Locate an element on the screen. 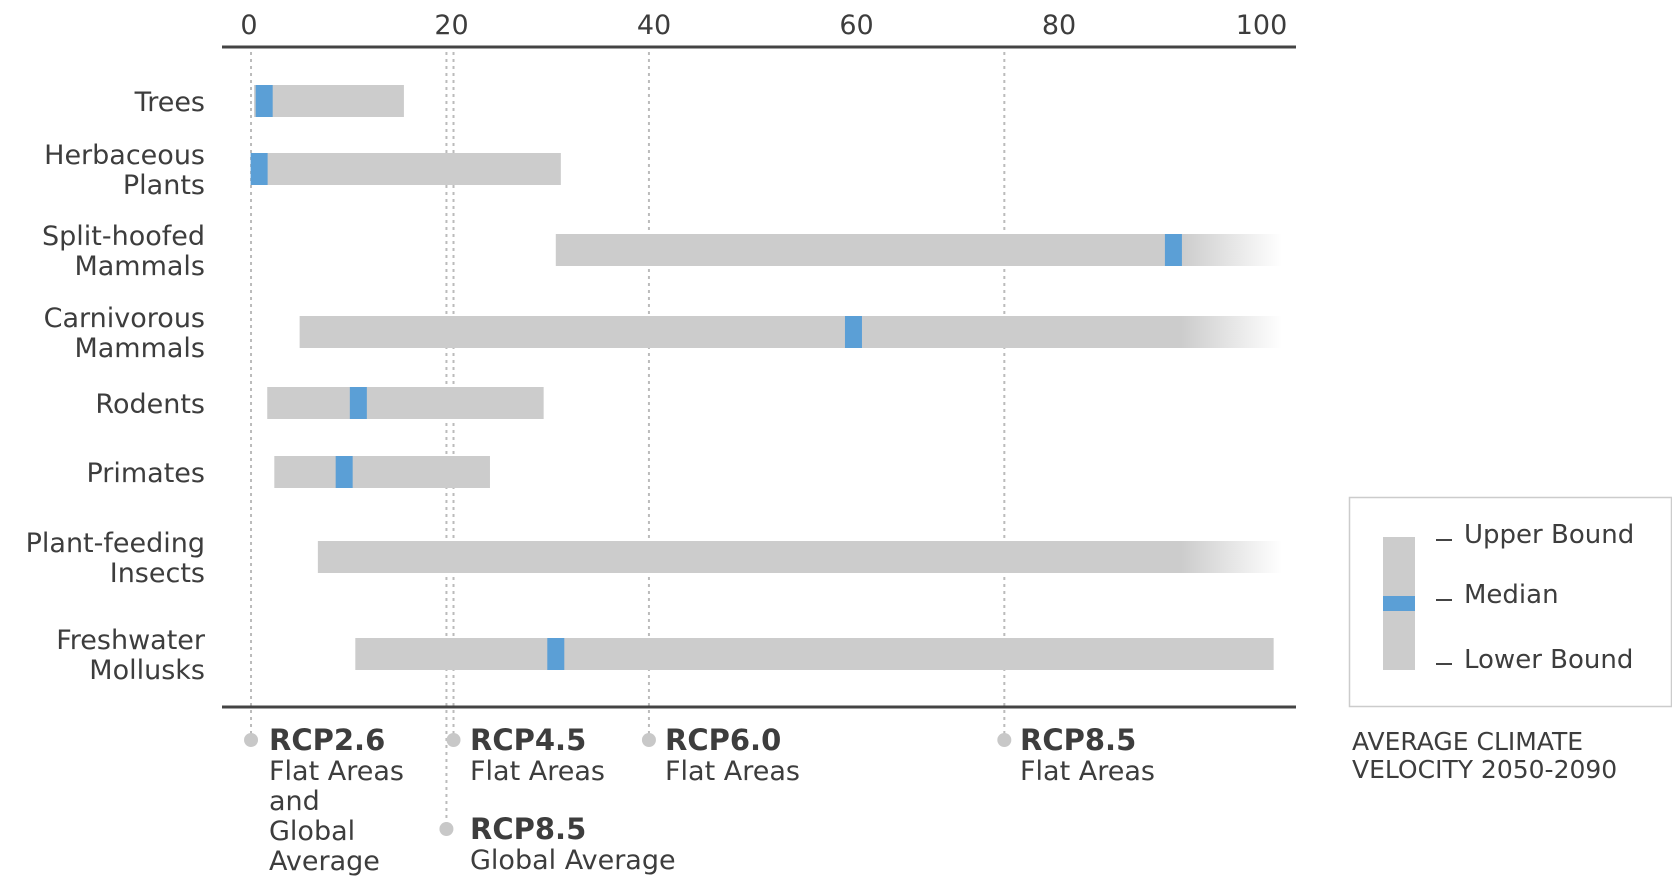  x-axis-ticks: 0 20 40 60 80 100 is located at coordinates (763, 25).